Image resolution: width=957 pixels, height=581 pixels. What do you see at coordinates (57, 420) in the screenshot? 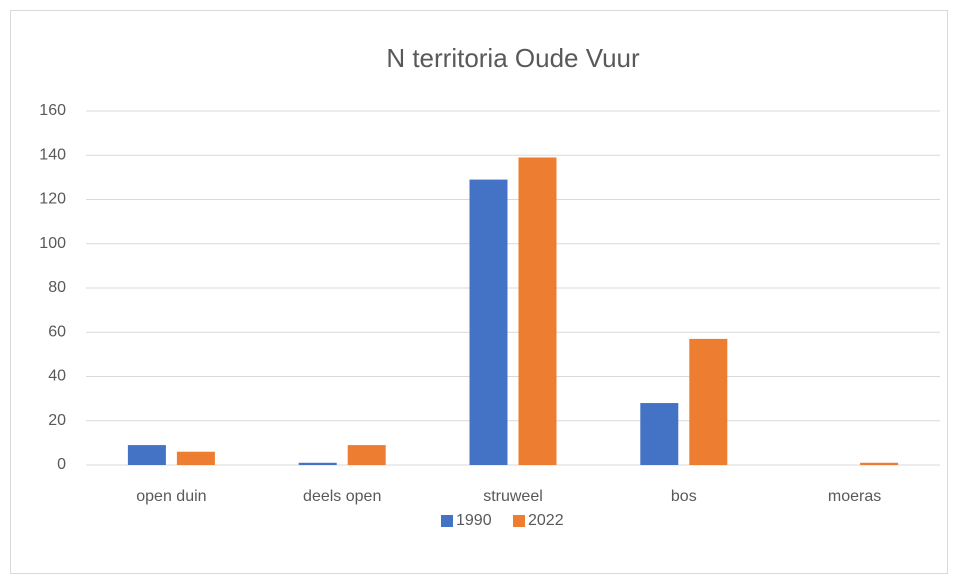
I see `y-tick-label: 20` at bounding box center [57, 420].